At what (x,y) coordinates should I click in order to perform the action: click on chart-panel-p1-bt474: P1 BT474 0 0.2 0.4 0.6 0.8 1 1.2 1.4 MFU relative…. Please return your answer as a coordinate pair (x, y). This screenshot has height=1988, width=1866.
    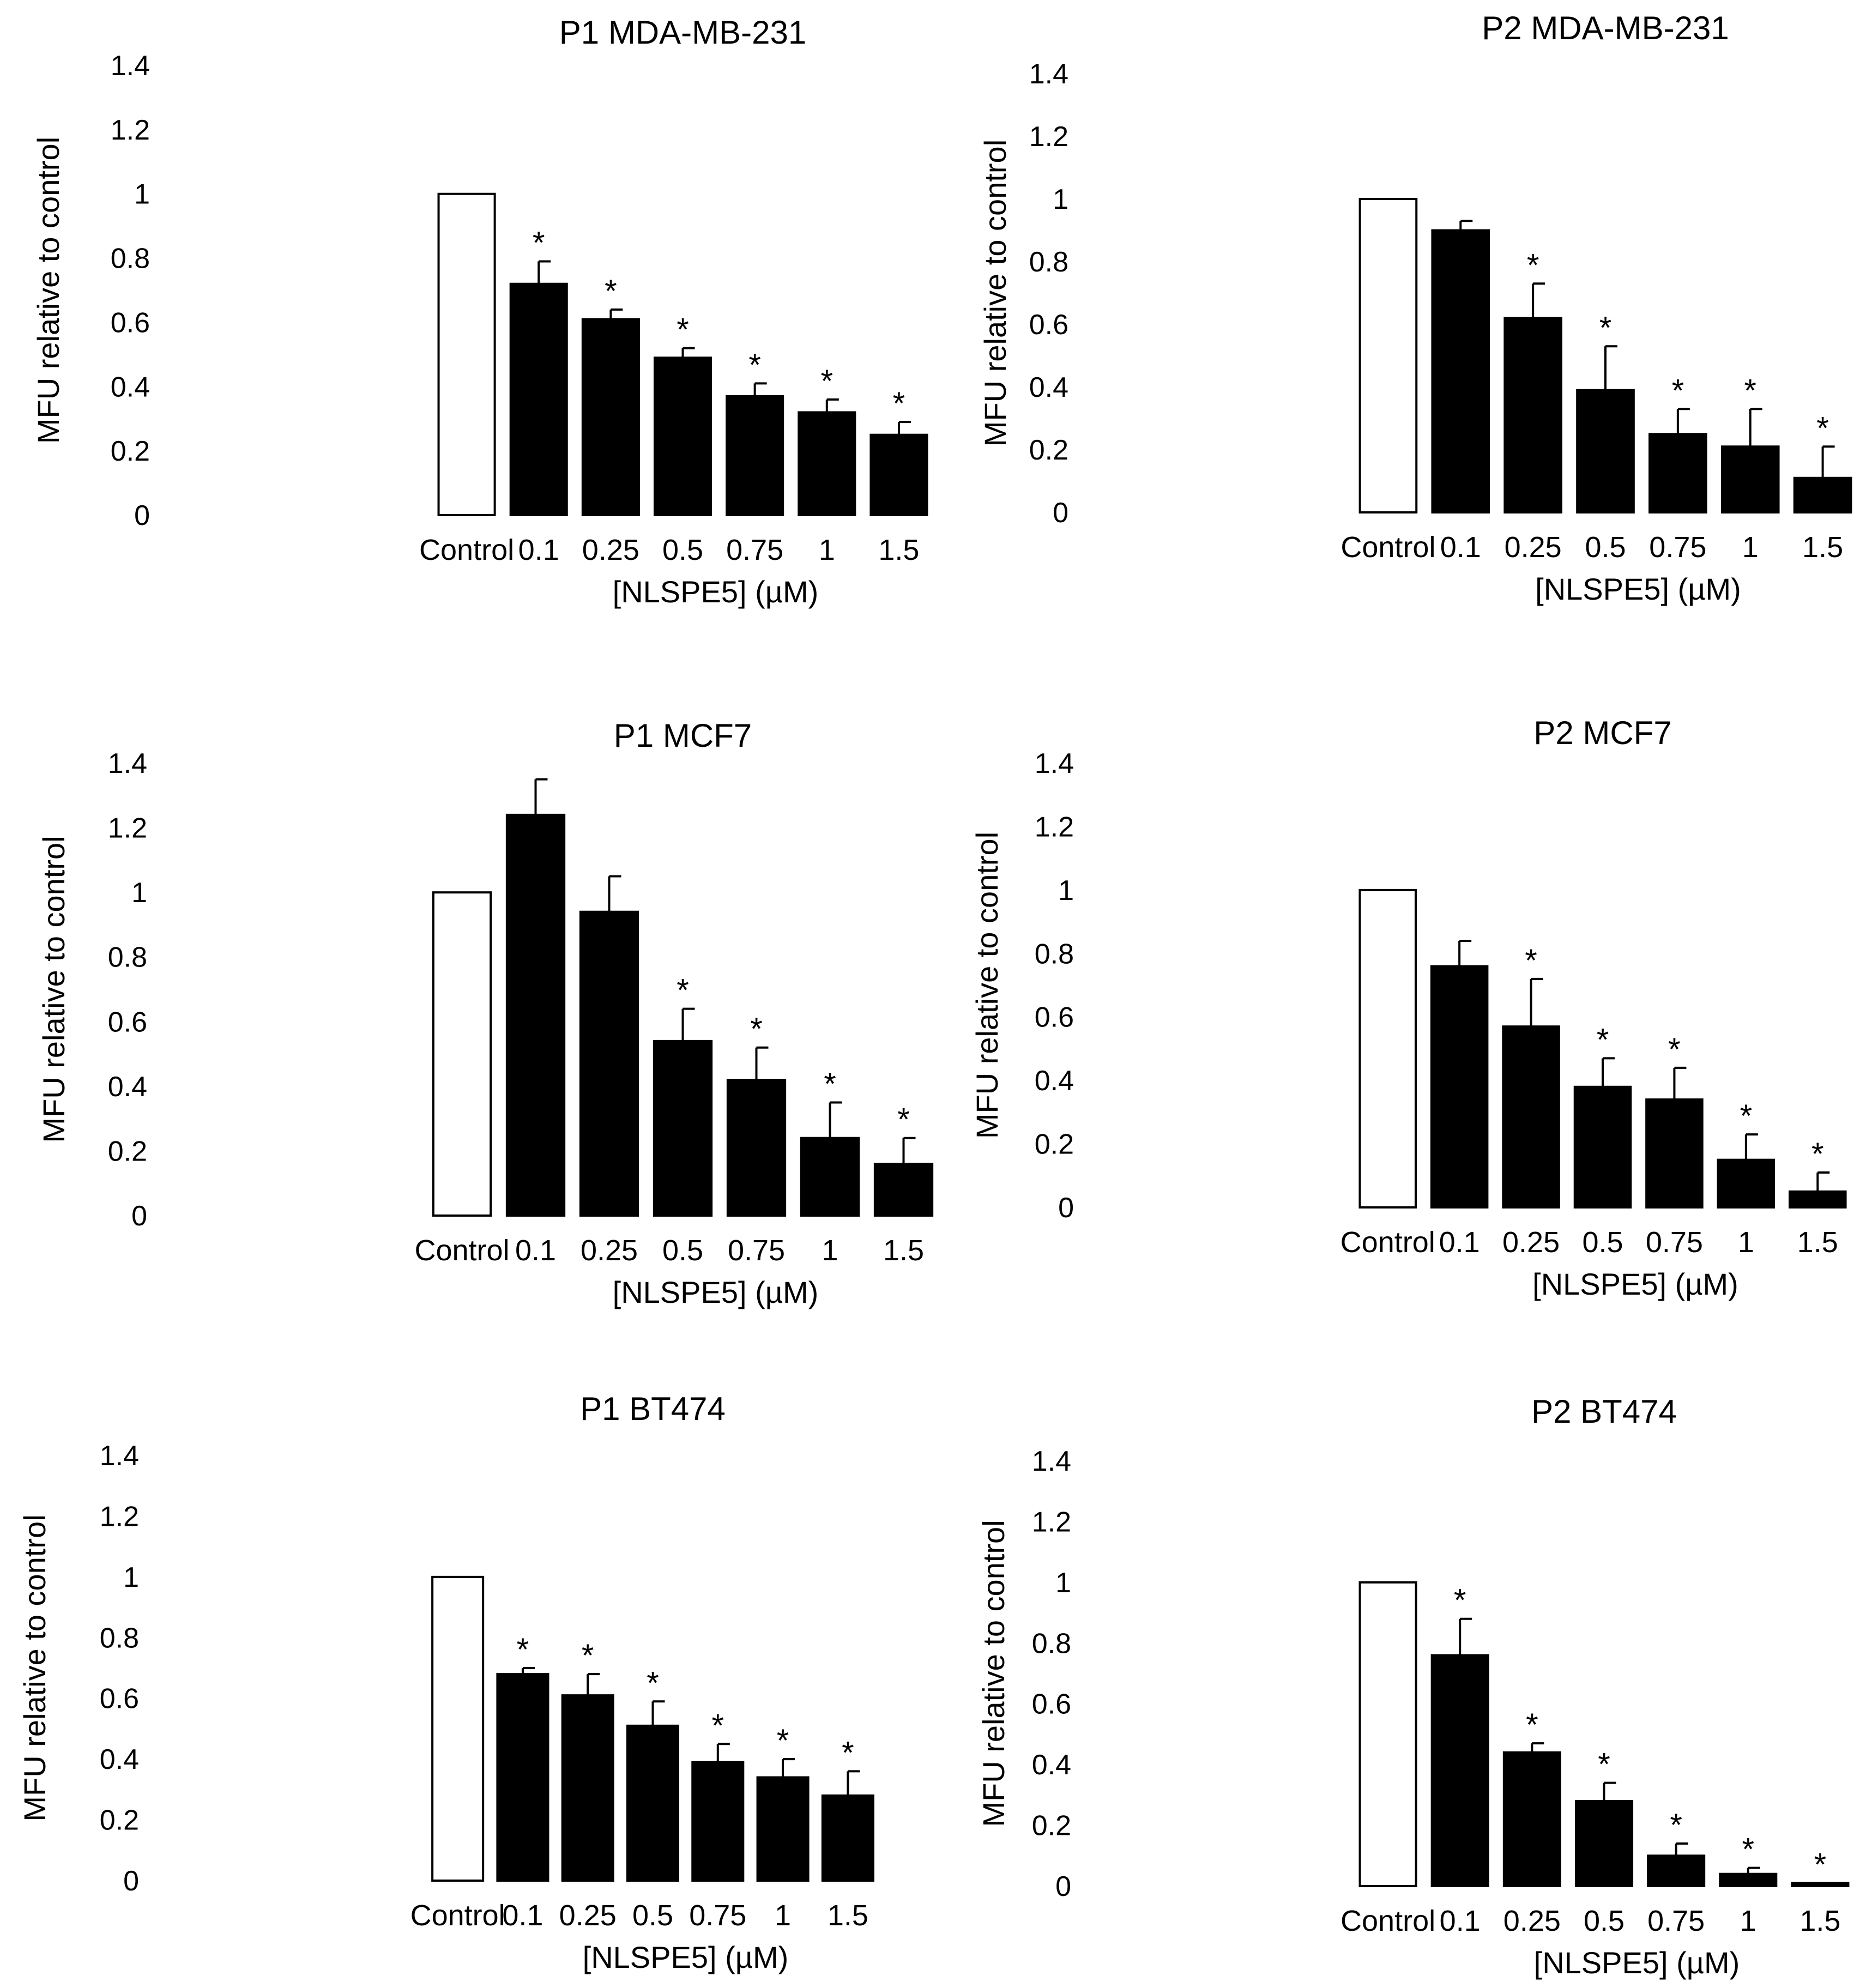
    Looking at the image, I should click on (445, 1683).